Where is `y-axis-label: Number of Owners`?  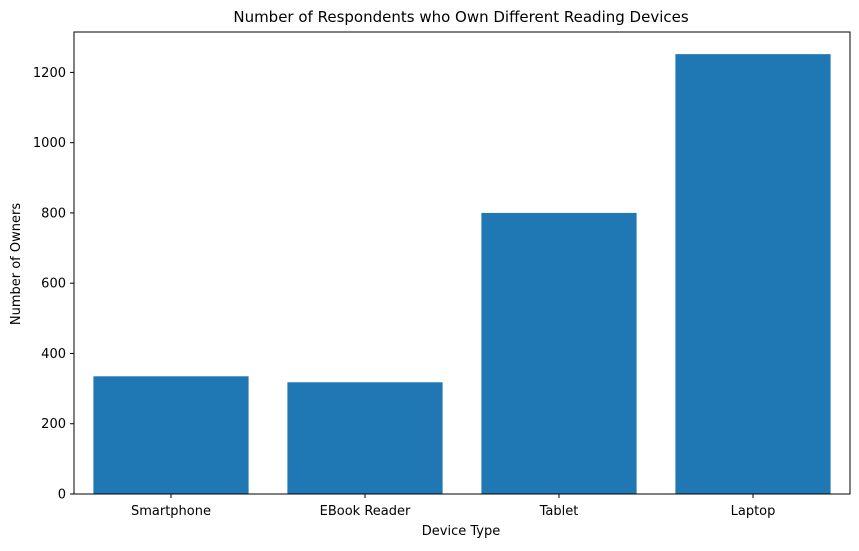
y-axis-label: Number of Owners is located at coordinates (16, 264).